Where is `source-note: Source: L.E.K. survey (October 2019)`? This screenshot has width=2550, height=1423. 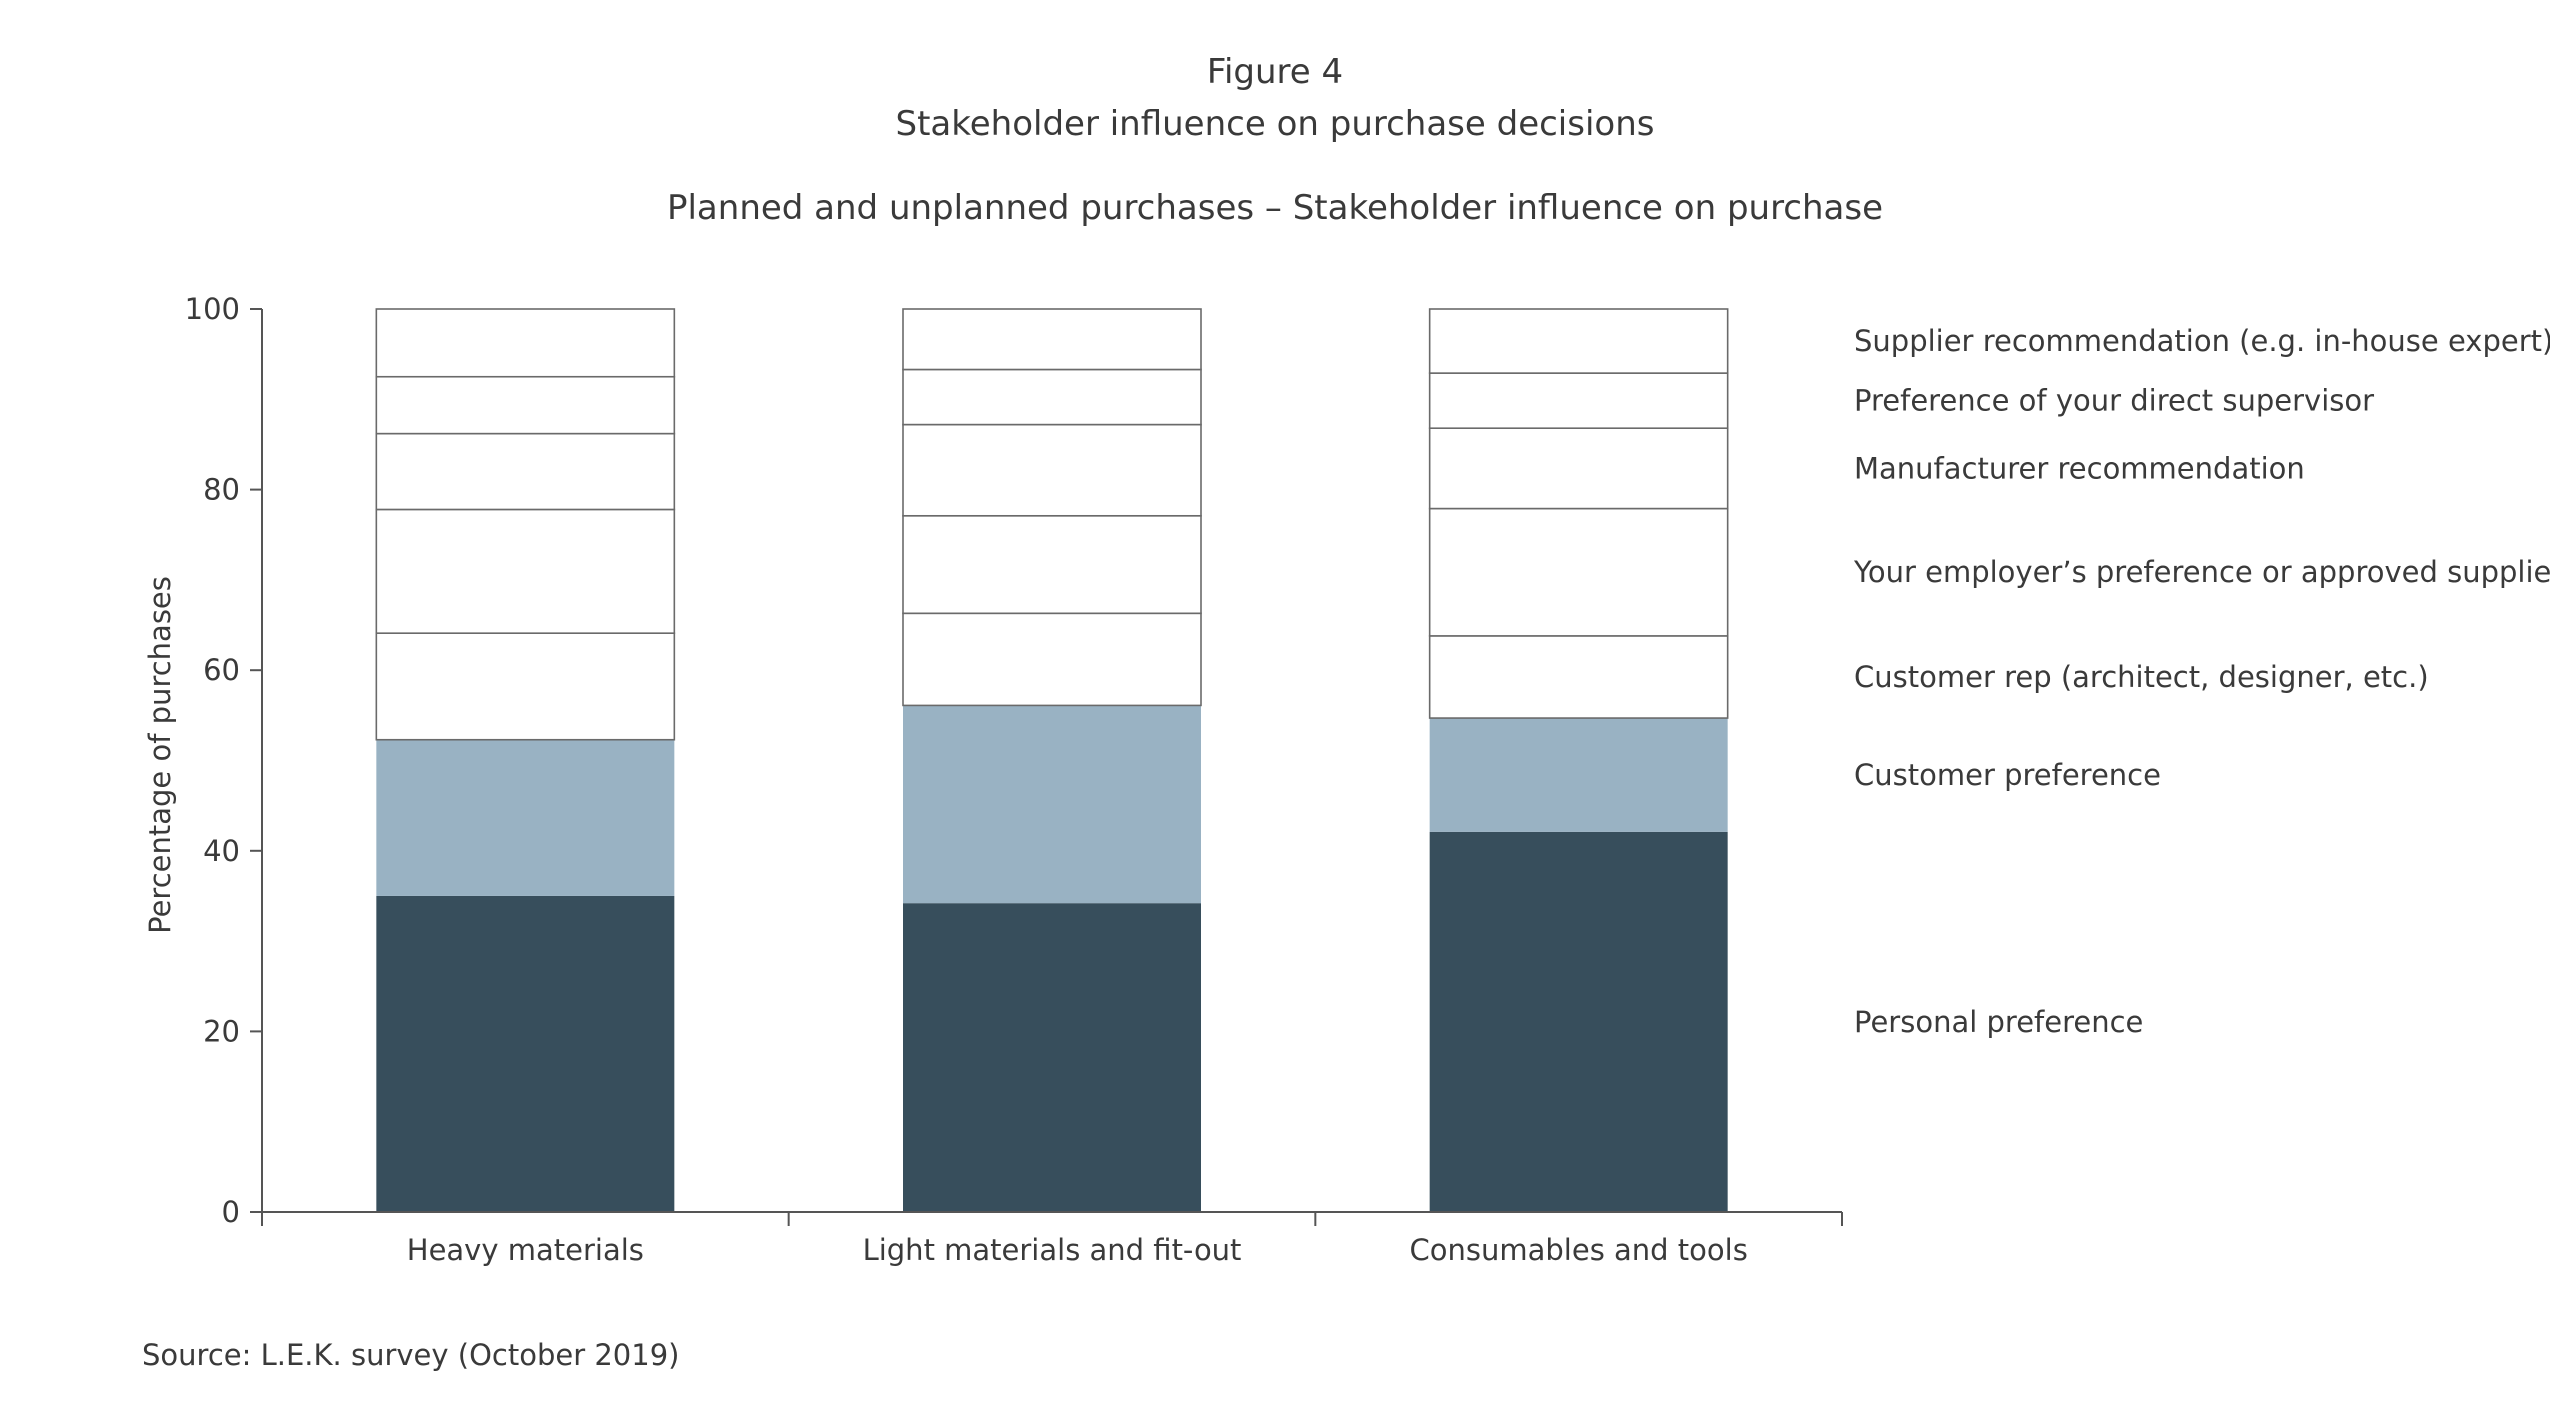 source-note: Source: L.E.K. survey (October 2019) is located at coordinates (411, 1355).